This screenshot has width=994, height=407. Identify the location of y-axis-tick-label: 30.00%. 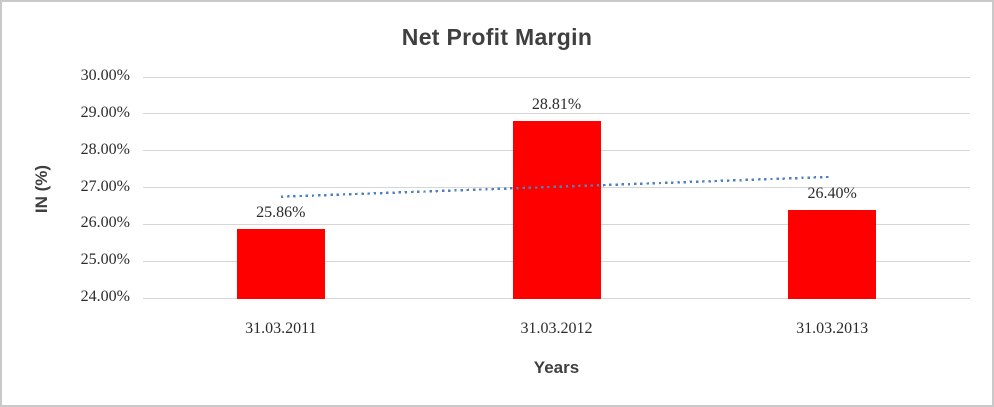
(105, 75).